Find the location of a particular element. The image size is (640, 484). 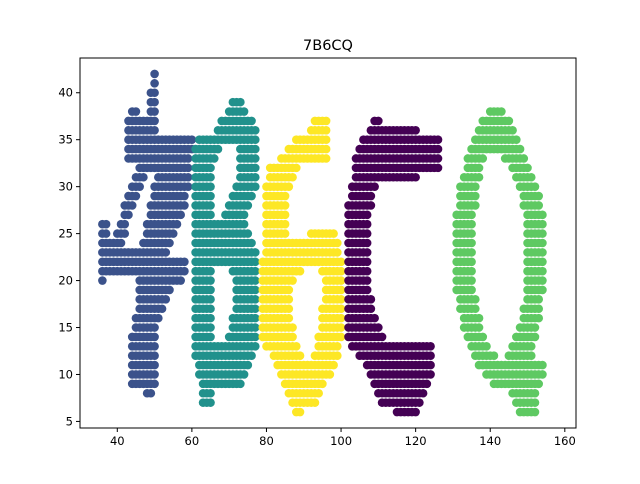

y-tick-label: 40 is located at coordinates (65, 93).